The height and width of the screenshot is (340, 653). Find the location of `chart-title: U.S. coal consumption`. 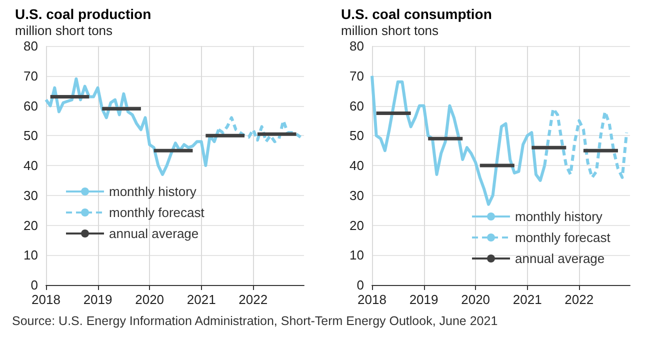

chart-title: U.S. coal consumption is located at coordinates (416, 14).